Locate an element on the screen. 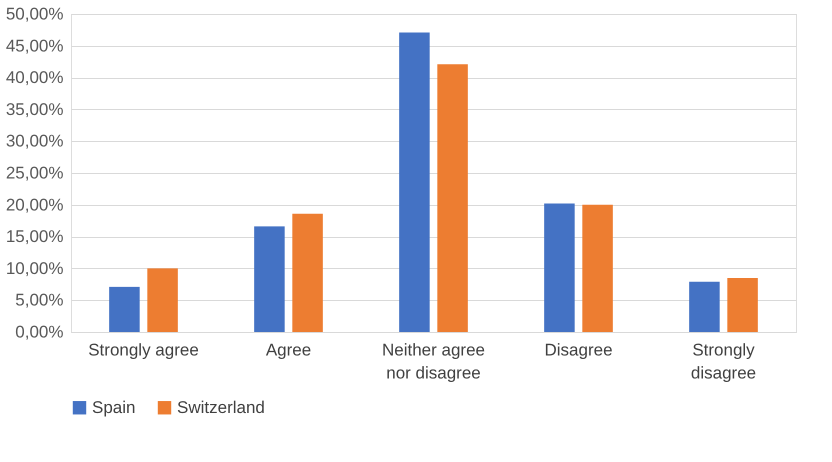 This screenshot has height=462, width=832. x-tick-label: Strongly disagree is located at coordinates (723, 361).